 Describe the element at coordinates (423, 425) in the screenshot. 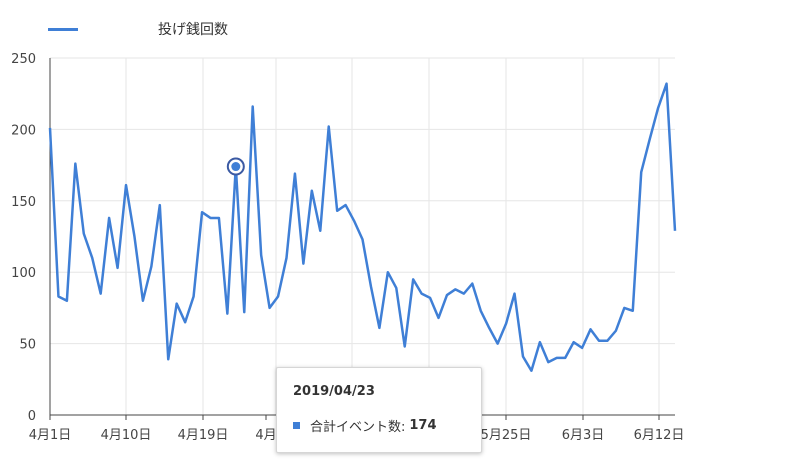

I see `tooltip-value: 174` at that location.